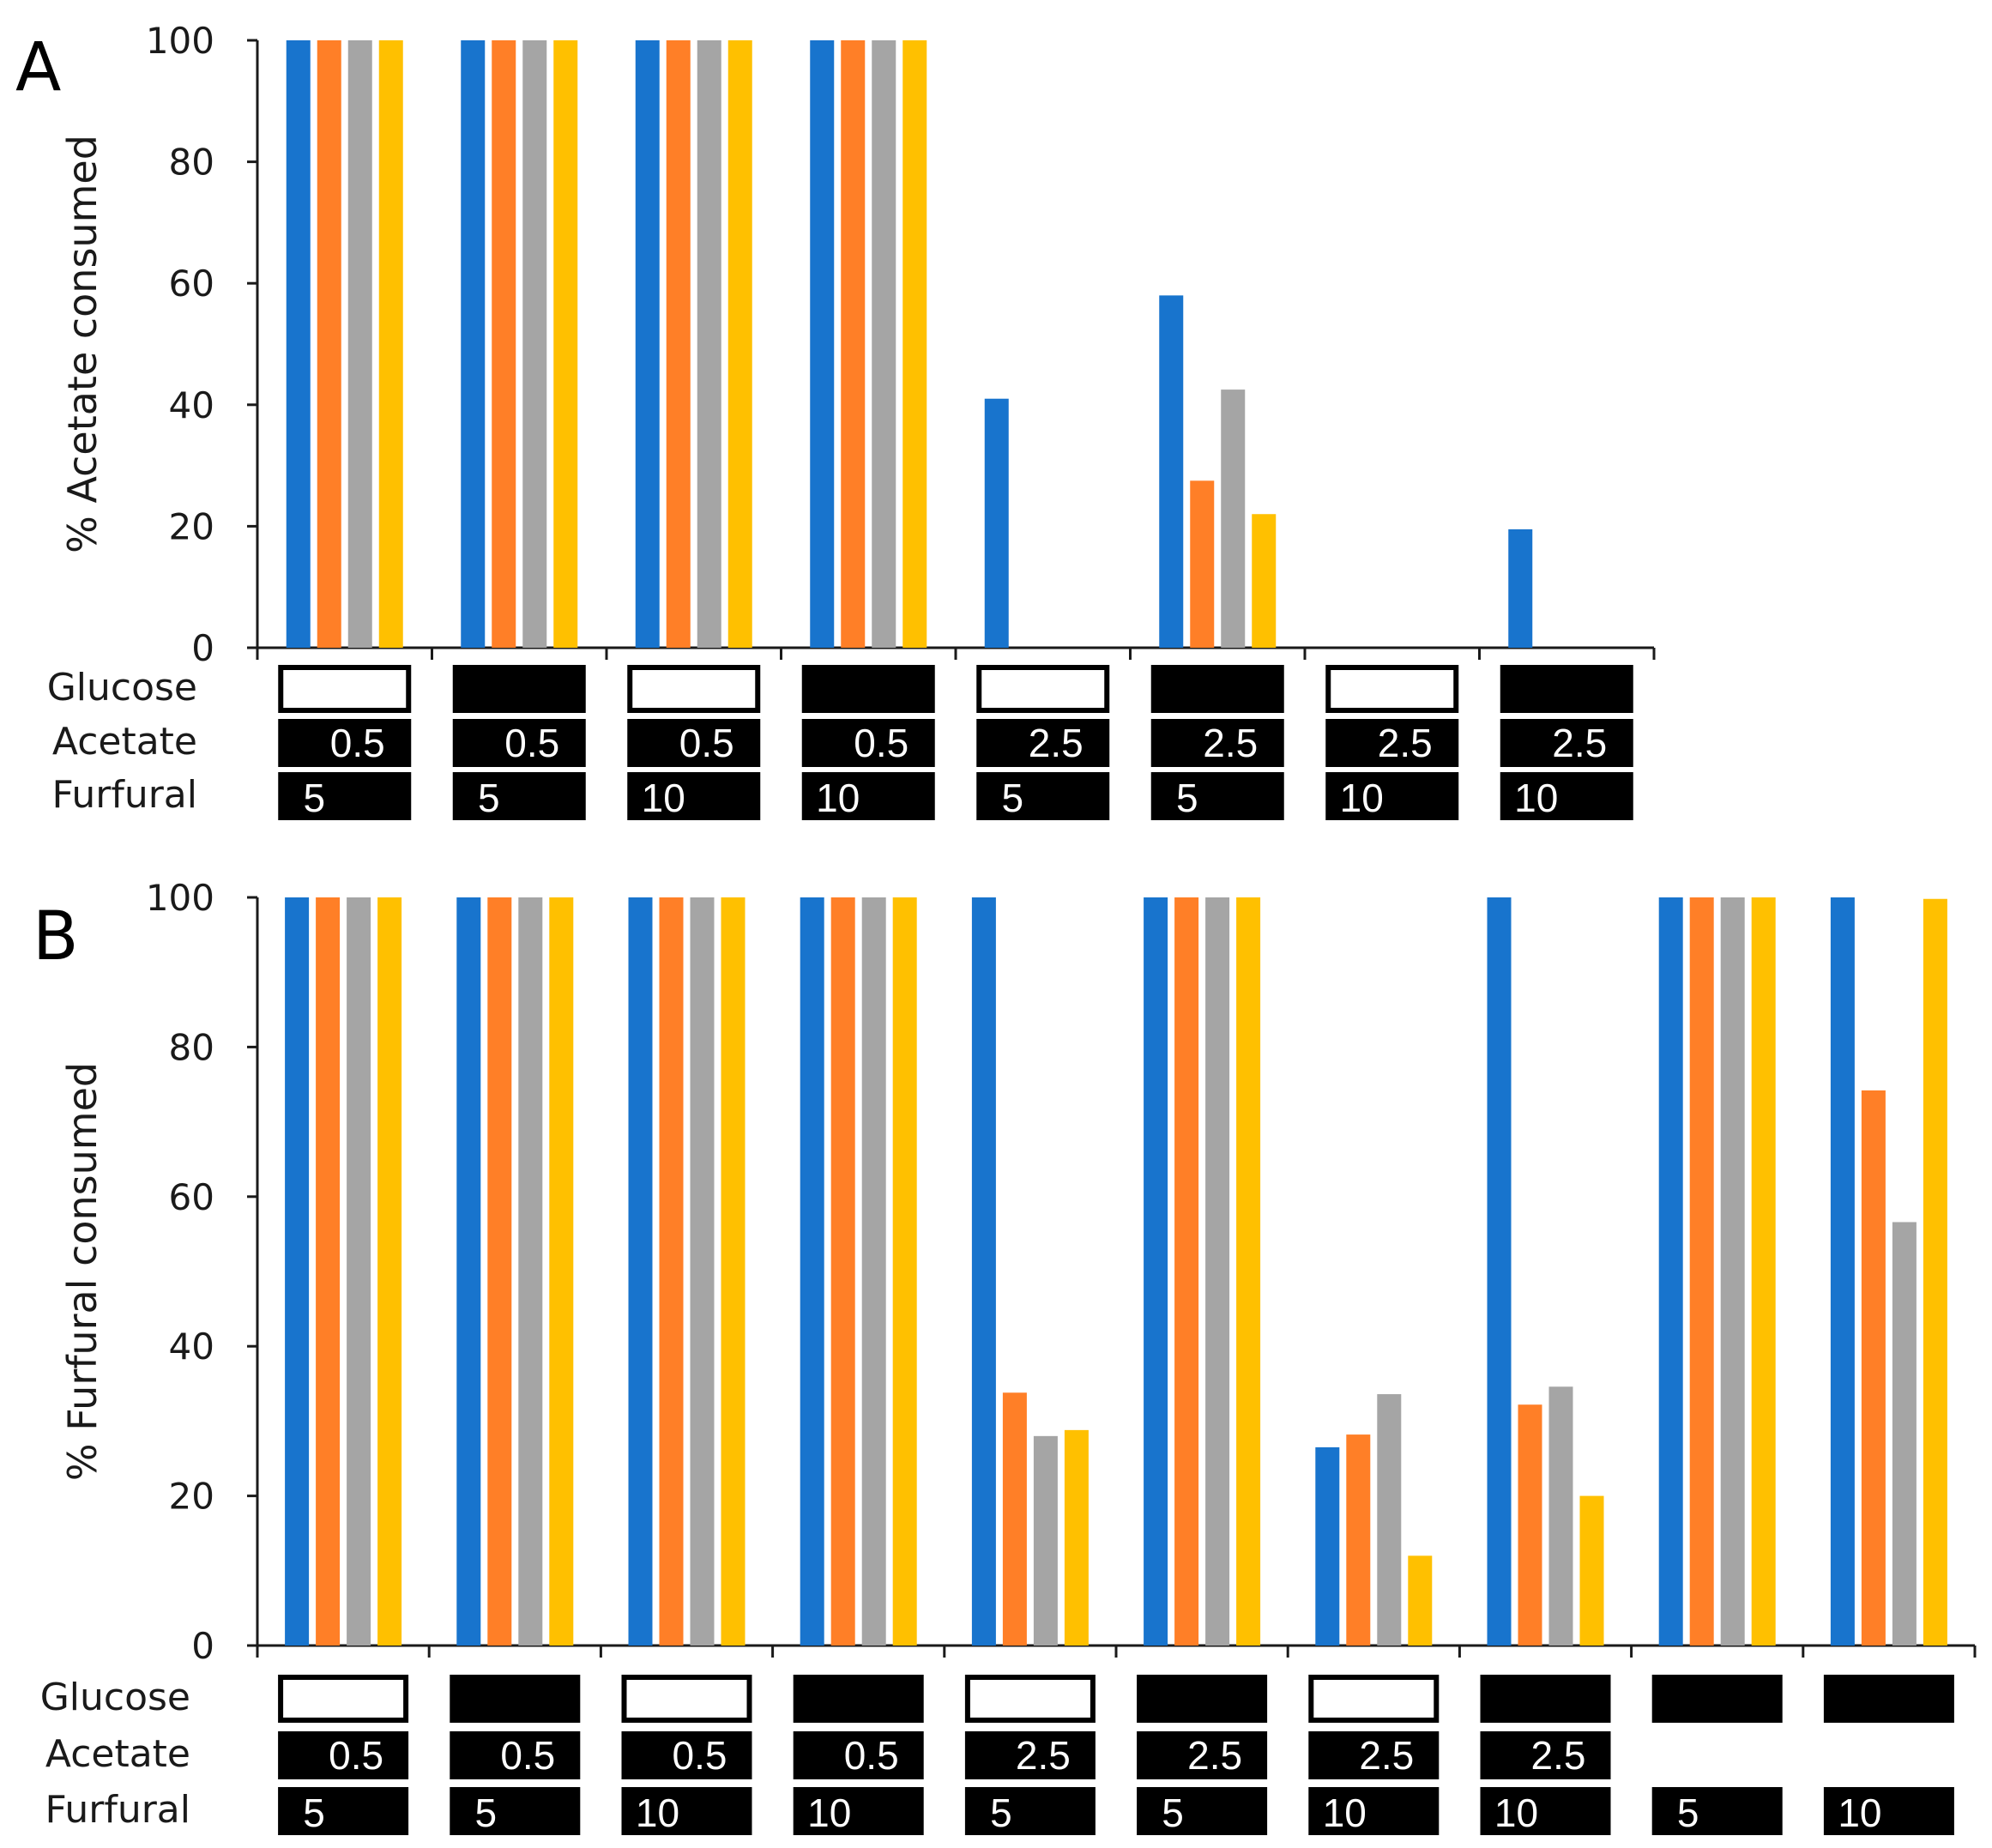  I want to click on bar-series4-group3, so click(733, 1271).